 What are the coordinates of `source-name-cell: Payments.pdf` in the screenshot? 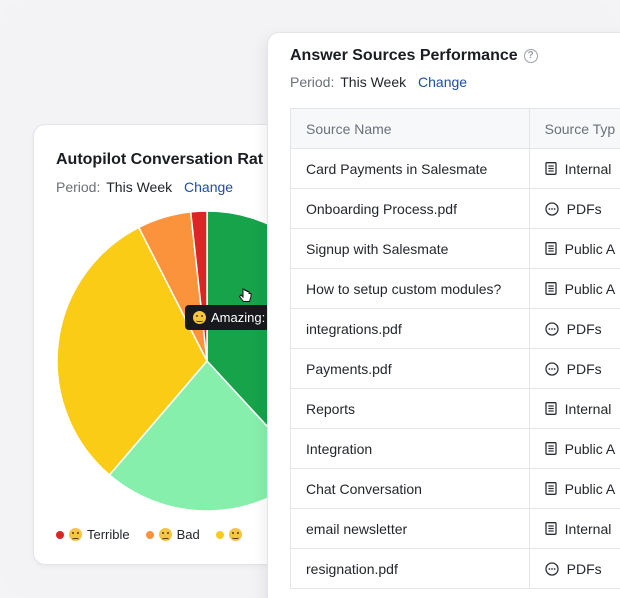 It's located at (410, 368).